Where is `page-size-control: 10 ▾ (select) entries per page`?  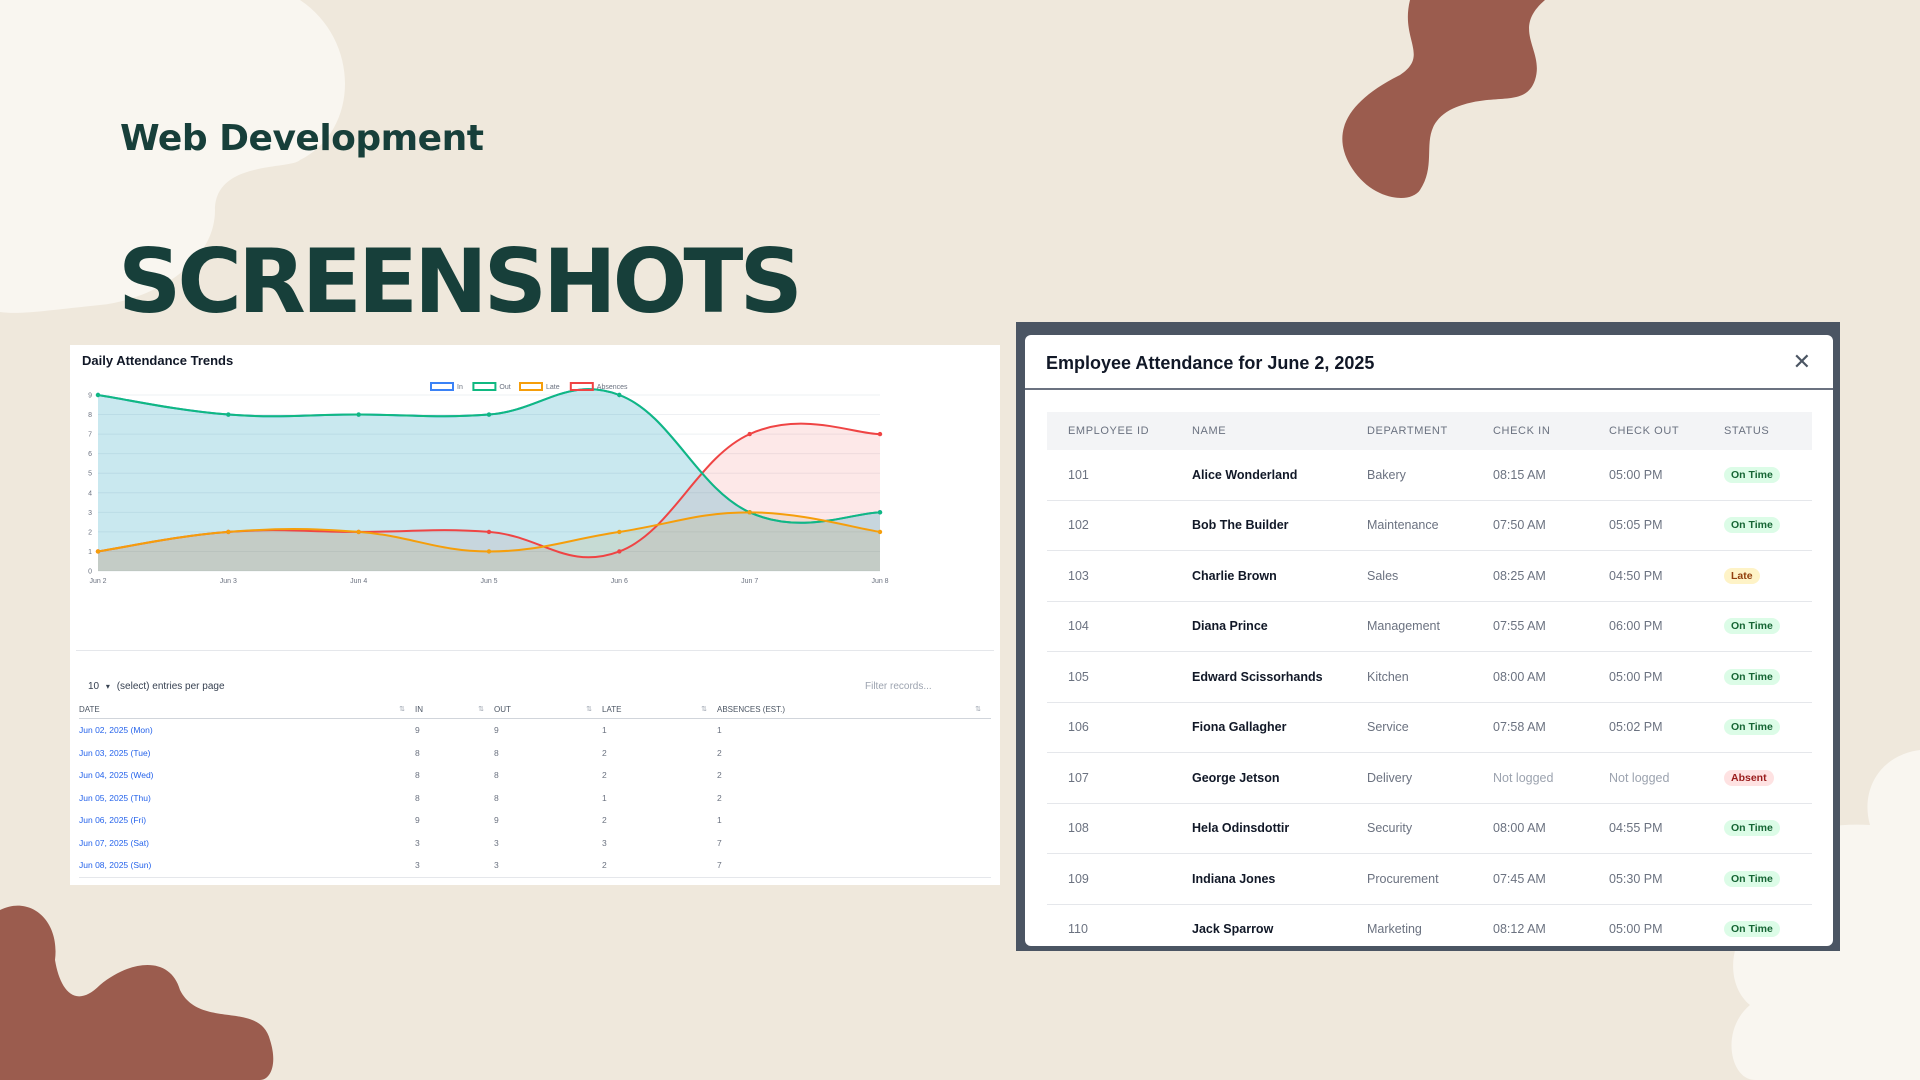 page-size-control: 10 ▾ (select) entries per page is located at coordinates (156, 686).